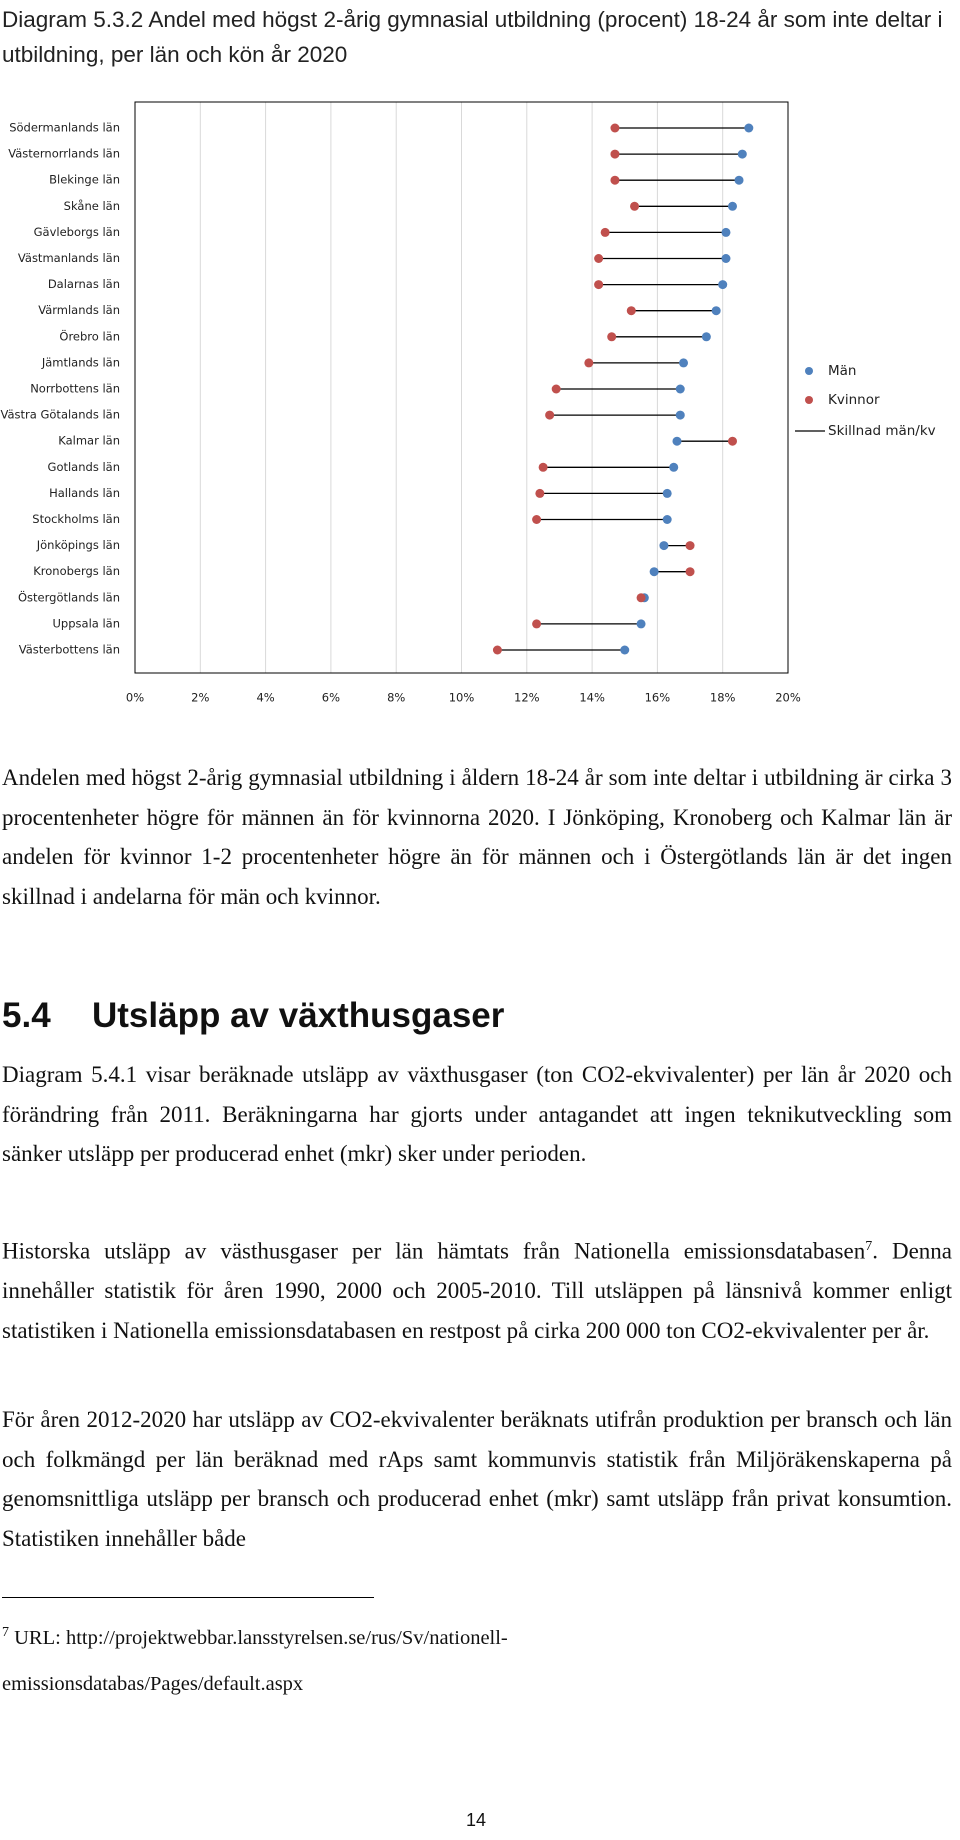 This screenshot has width=960, height=1840. What do you see at coordinates (527, 698) in the screenshot?
I see `x-tick-label: 12%` at bounding box center [527, 698].